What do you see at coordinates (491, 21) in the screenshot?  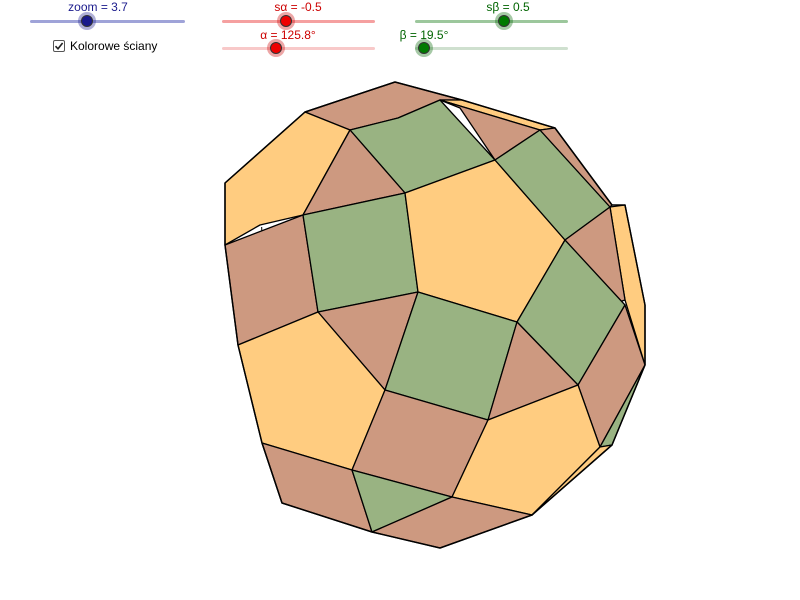 I see `s-beta-track` at bounding box center [491, 21].